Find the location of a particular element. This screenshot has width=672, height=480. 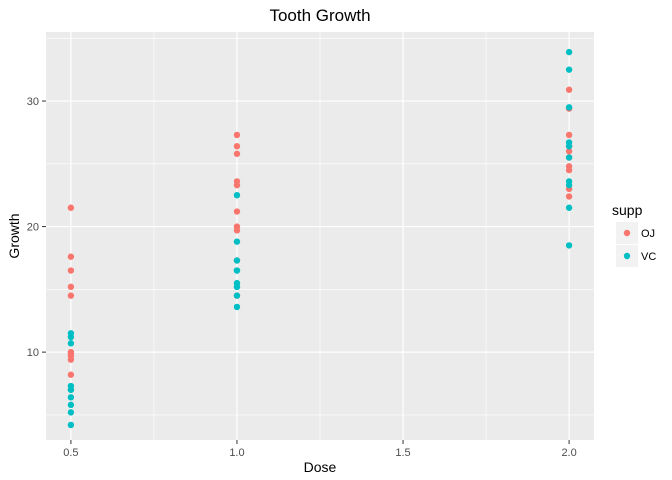

legend-title: supp is located at coordinates (627, 210).